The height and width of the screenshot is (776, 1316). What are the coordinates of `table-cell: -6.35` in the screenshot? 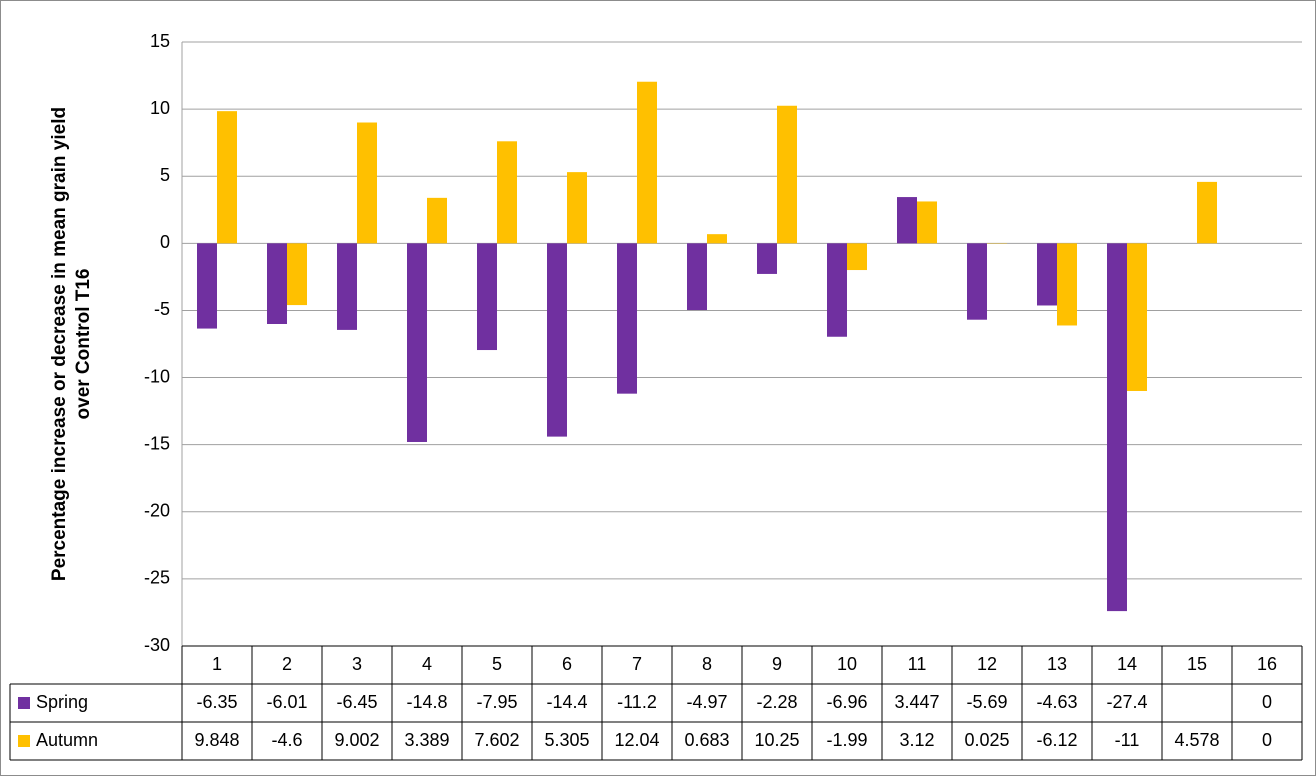 It's located at (216, 702).